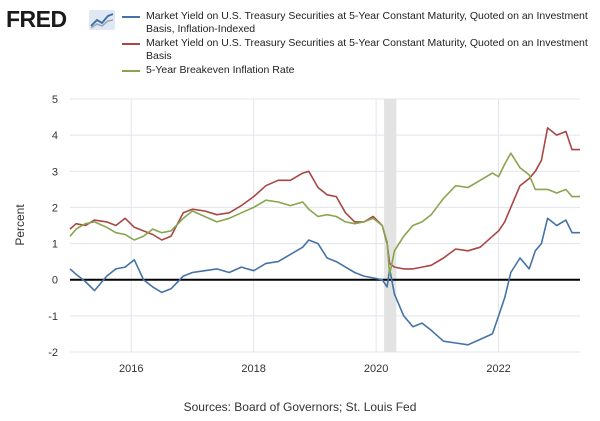 The width and height of the screenshot is (600, 421). I want to click on x-tick-label: 2018, so click(253, 369).